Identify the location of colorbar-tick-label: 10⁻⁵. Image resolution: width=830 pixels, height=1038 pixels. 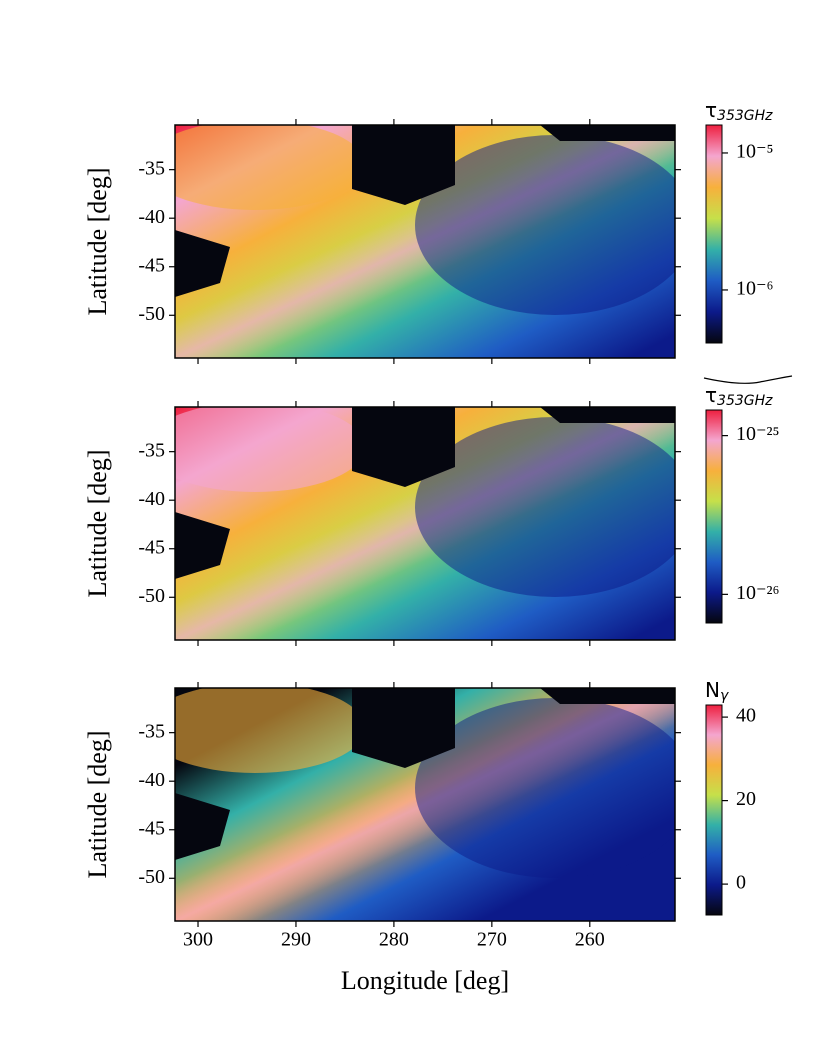
(755, 152).